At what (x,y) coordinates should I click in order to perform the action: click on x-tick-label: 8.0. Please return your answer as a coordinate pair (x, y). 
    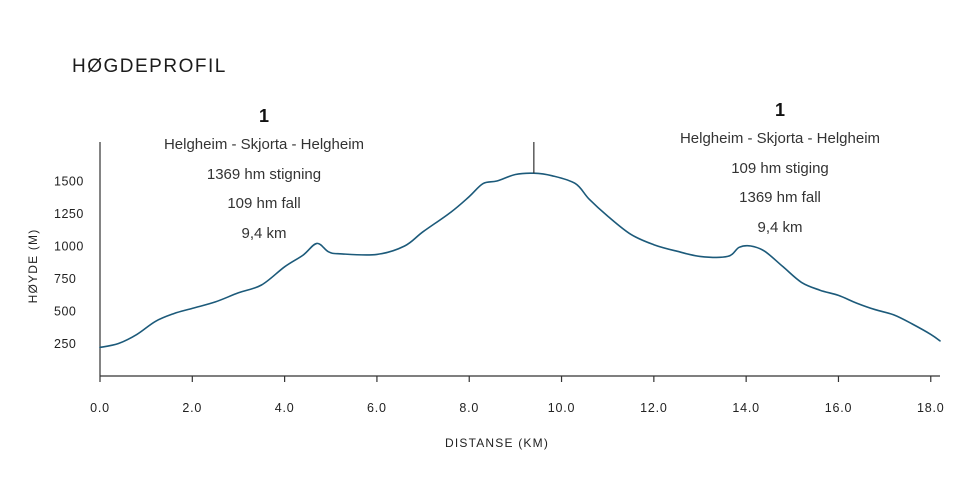
    Looking at the image, I should click on (469, 408).